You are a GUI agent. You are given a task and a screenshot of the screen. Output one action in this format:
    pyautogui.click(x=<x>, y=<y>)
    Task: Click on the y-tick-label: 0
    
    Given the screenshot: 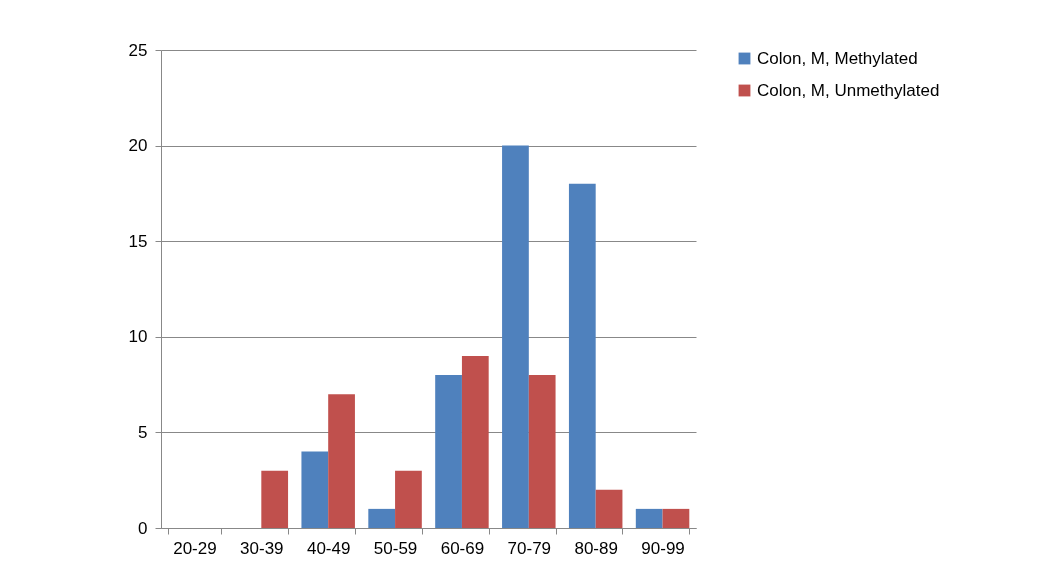 What is the action you would take?
    pyautogui.click(x=143, y=528)
    